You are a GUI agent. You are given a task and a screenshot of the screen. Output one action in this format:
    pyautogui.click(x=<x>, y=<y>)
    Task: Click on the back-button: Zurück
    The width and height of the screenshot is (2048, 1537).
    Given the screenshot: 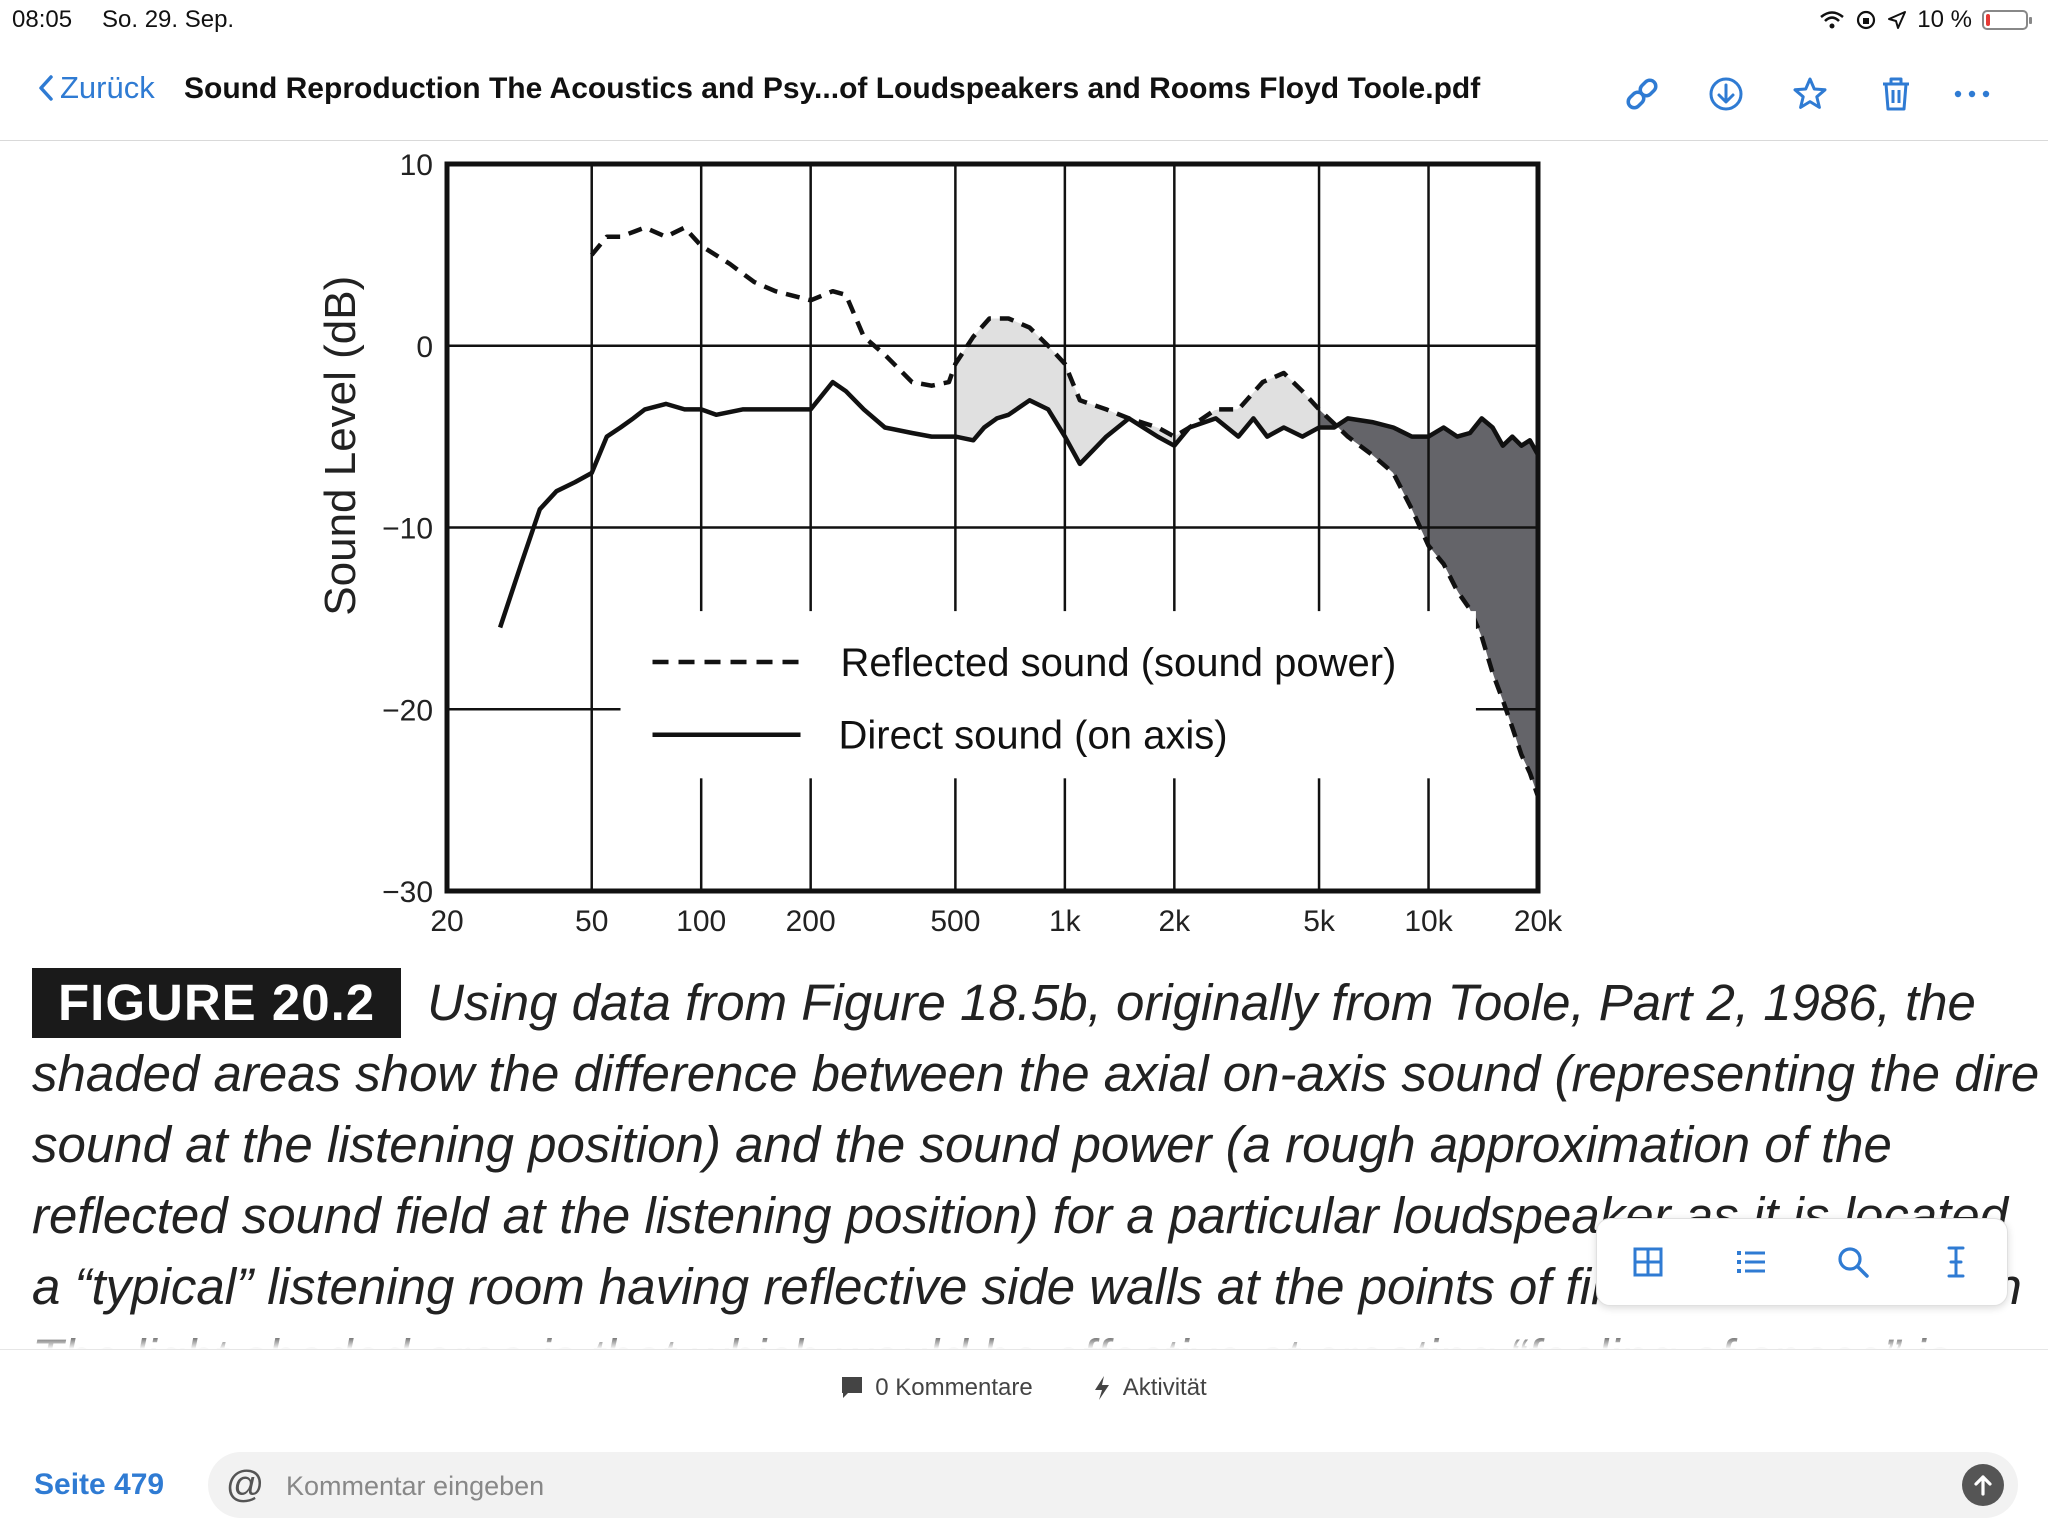 What is the action you would take?
    pyautogui.click(x=95, y=88)
    